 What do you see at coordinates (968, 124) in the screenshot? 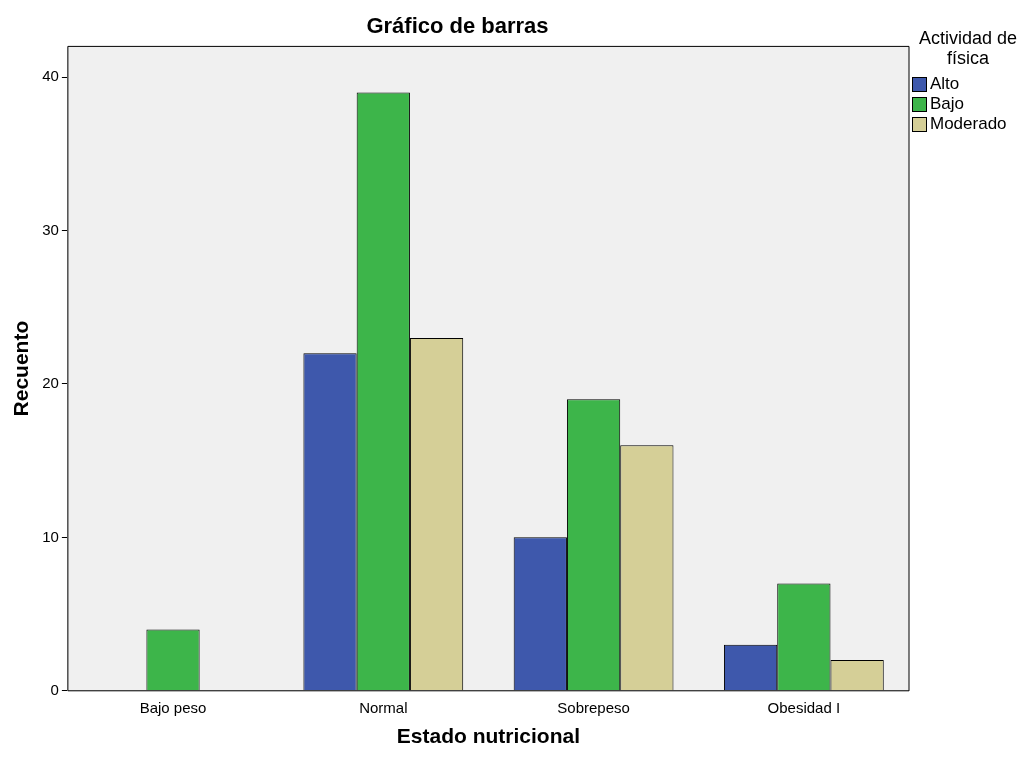
I see `legend-label: Moderado` at bounding box center [968, 124].